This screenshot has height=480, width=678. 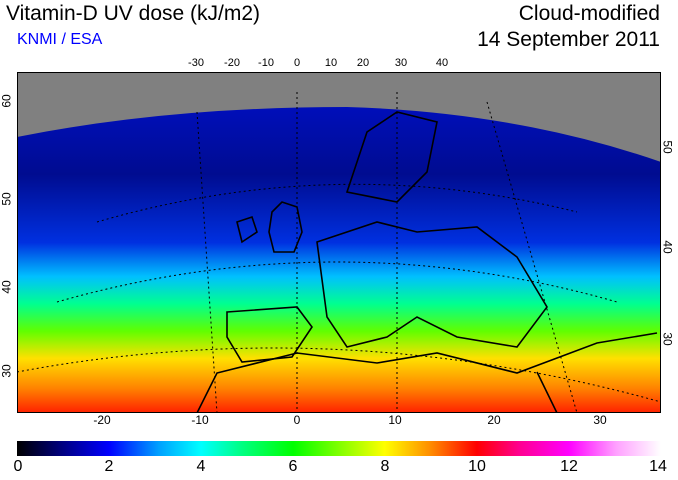 I want to click on top-tick: 0, so click(x=297, y=63).